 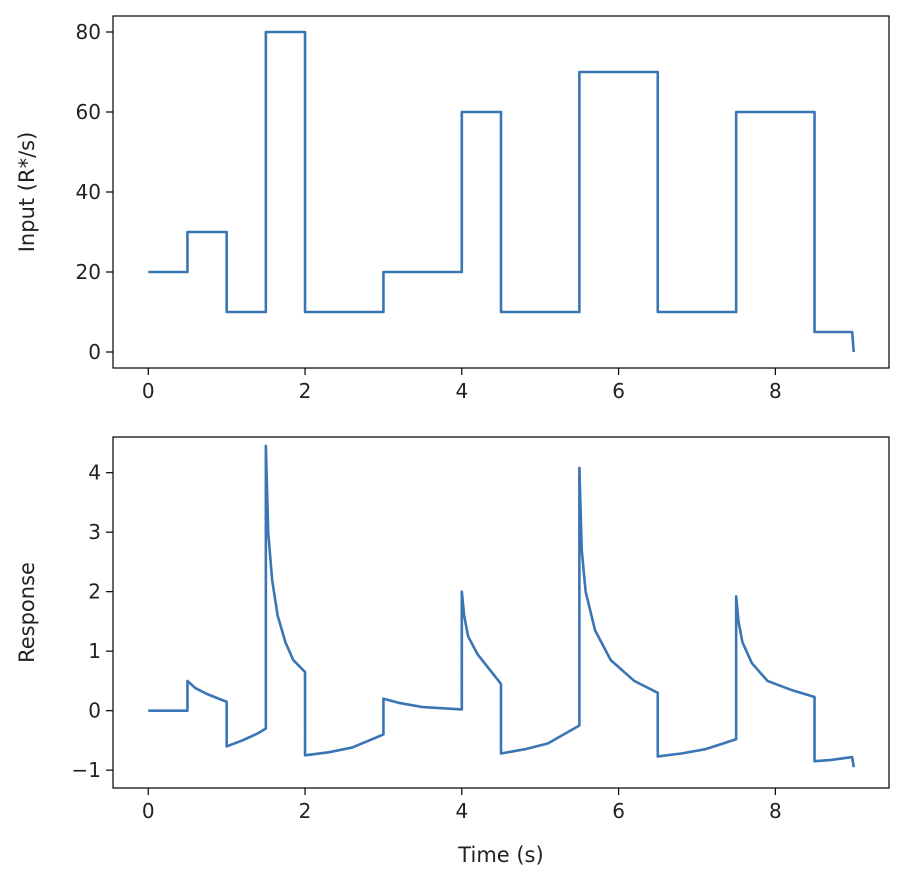 What do you see at coordinates (27, 192) in the screenshot?
I see `y-axis-label: Input (R*/s)` at bounding box center [27, 192].